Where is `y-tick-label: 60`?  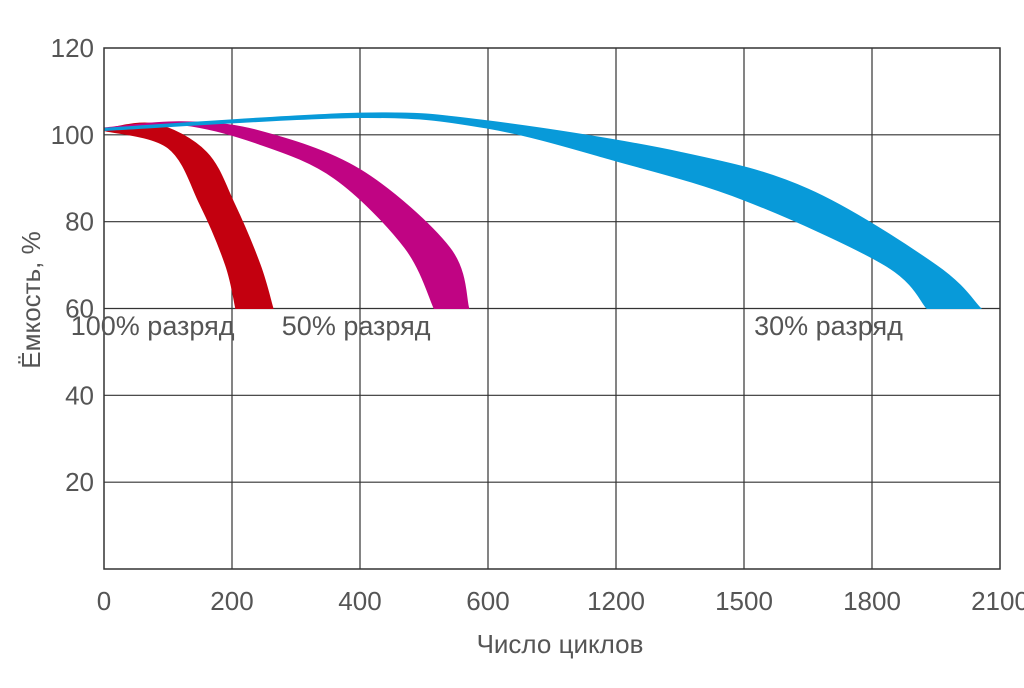 y-tick-label: 60 is located at coordinates (79, 309).